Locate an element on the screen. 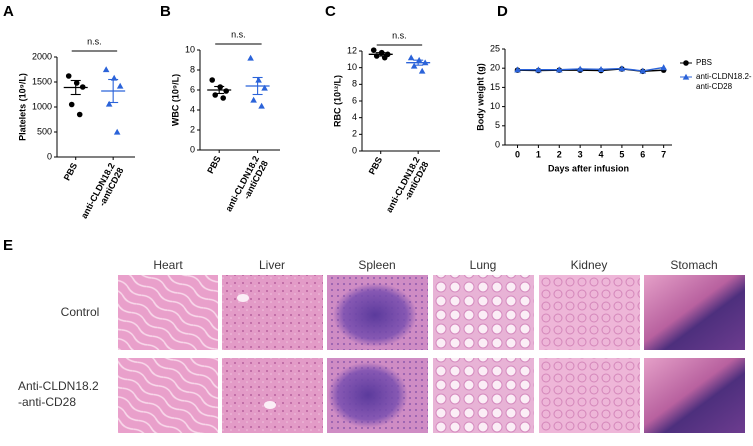 This screenshot has width=753, height=446. column-header: Heart is located at coordinates (168, 265).